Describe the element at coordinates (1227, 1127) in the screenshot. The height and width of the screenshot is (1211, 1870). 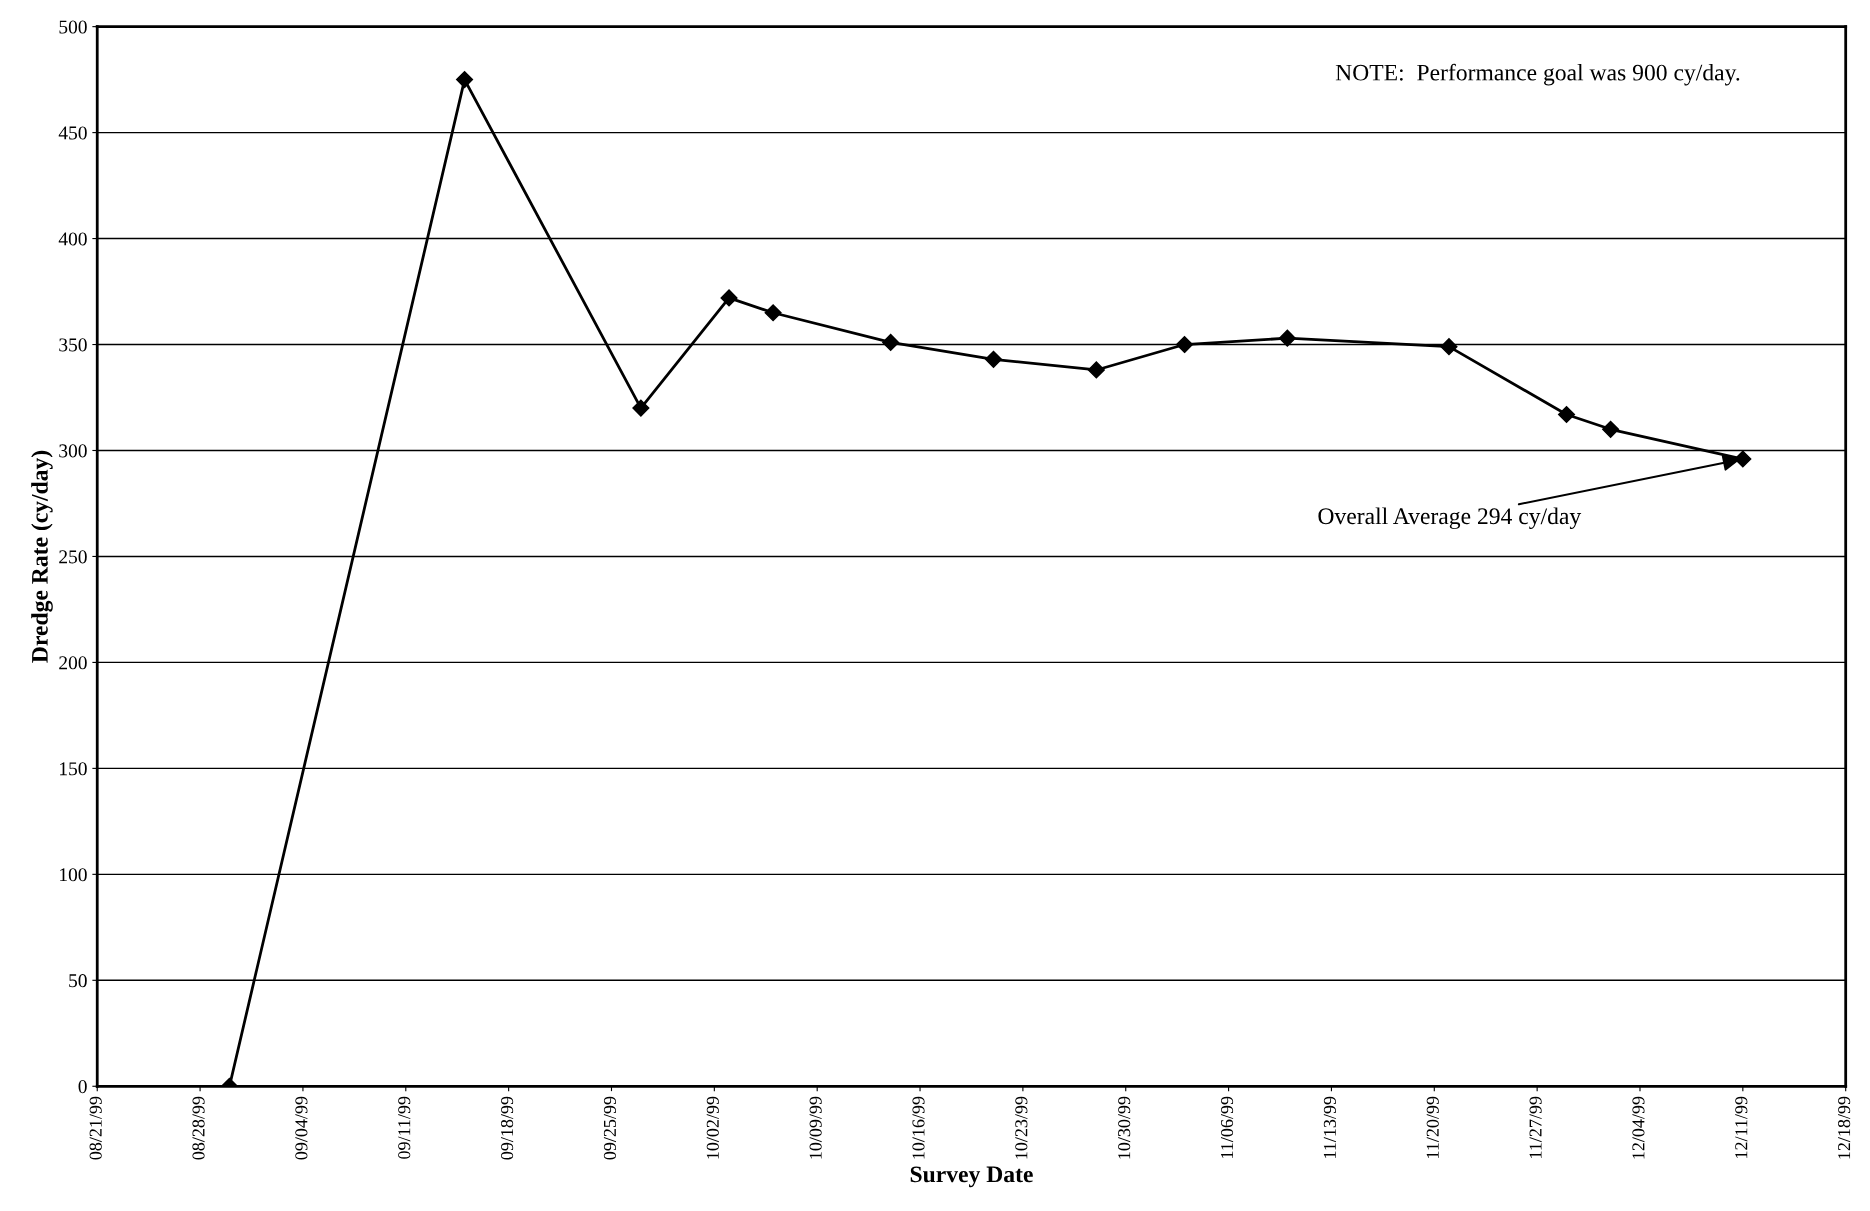
I see `x-tick-label: 11/06/99` at that location.